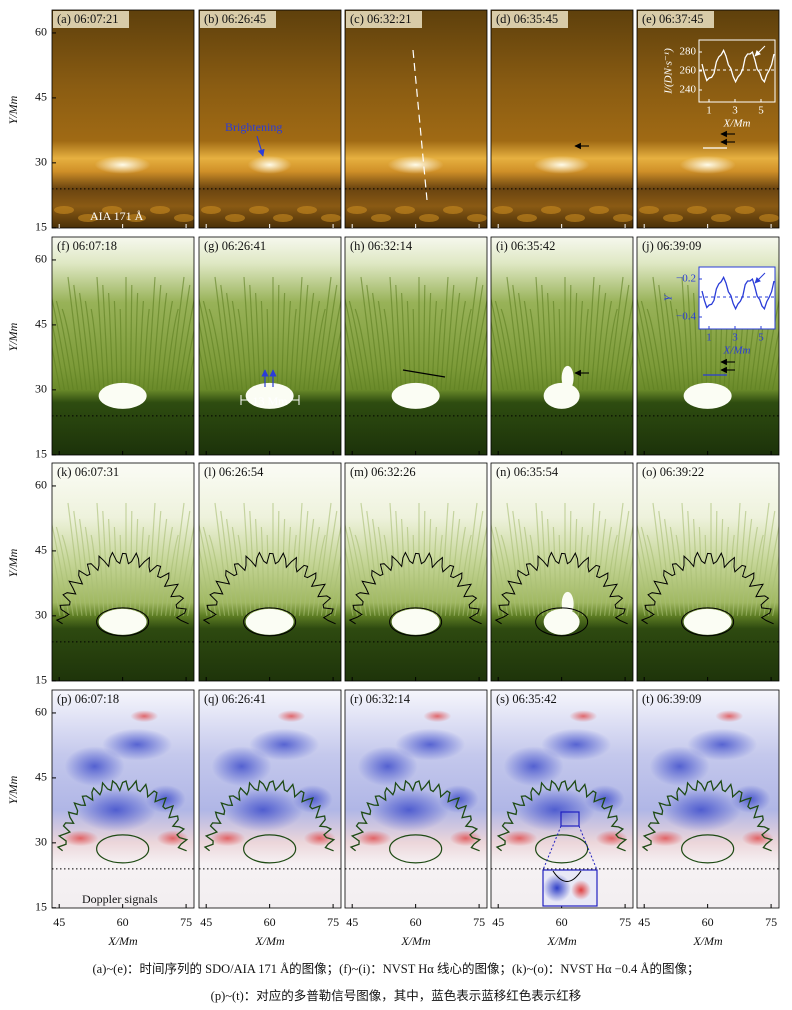 Image resolution: width=792 pixels, height=1010 pixels. I want to click on annotation-doppler: Doppler signals, so click(120, 899).